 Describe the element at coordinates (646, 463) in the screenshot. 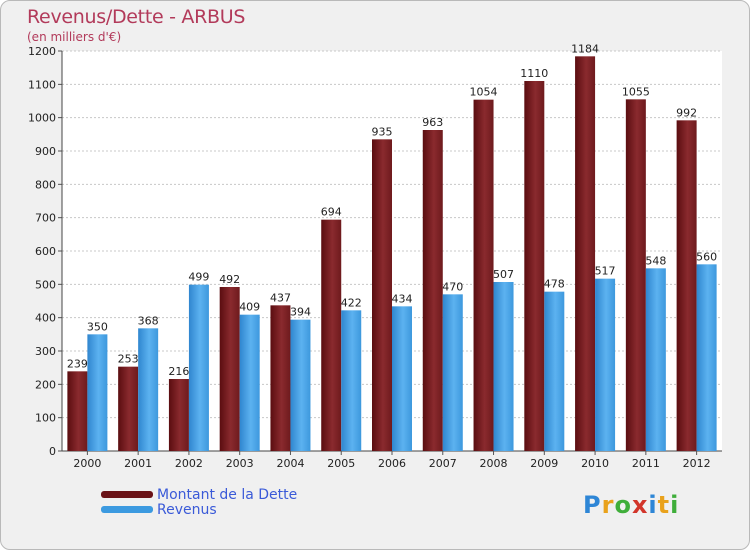

I see `x-tick-label: 2011` at that location.